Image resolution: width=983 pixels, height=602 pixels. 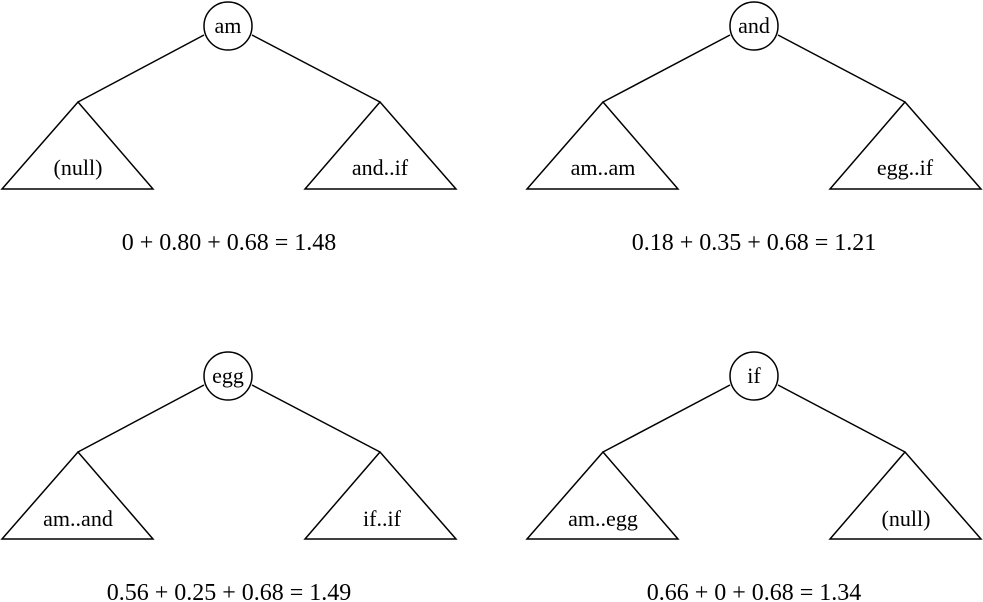 What do you see at coordinates (380, 167) in the screenshot?
I see `right-subtree-label: and..if` at bounding box center [380, 167].